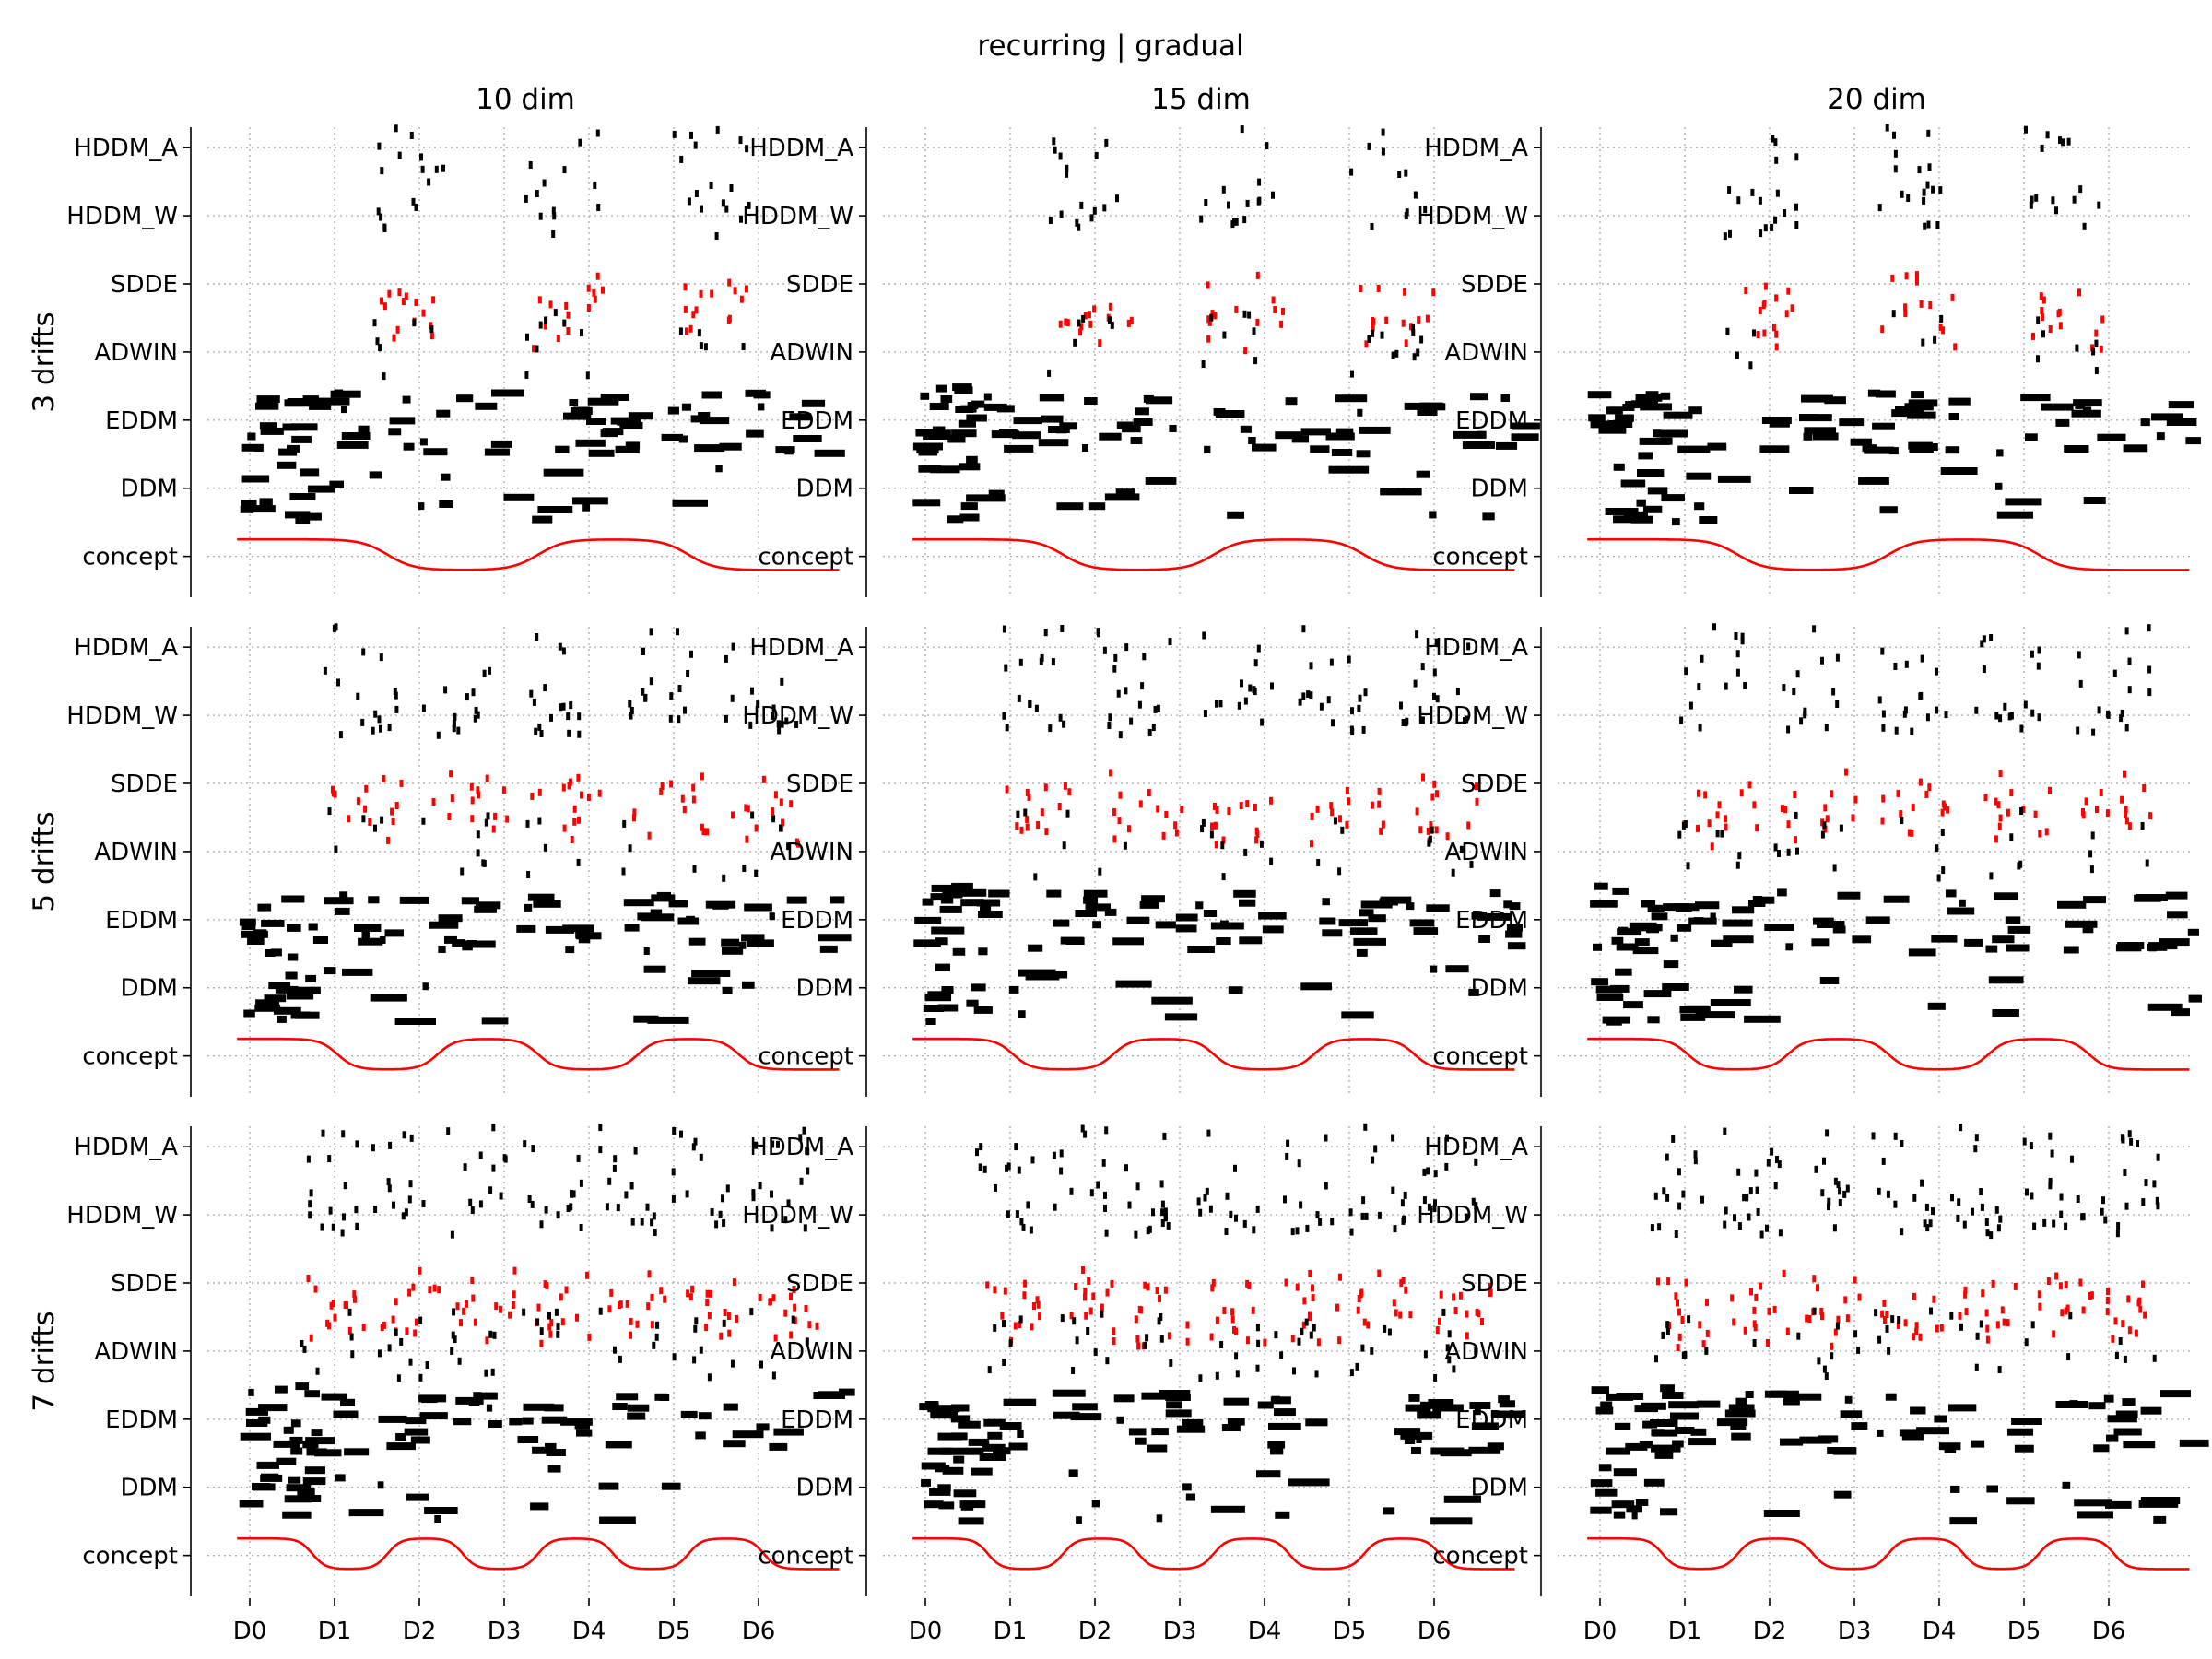 Image resolution: width=2212 pixels, height=1659 pixels. What do you see at coordinates (2109, 1631) in the screenshot?
I see `x-tick-label-D6: D6` at bounding box center [2109, 1631].